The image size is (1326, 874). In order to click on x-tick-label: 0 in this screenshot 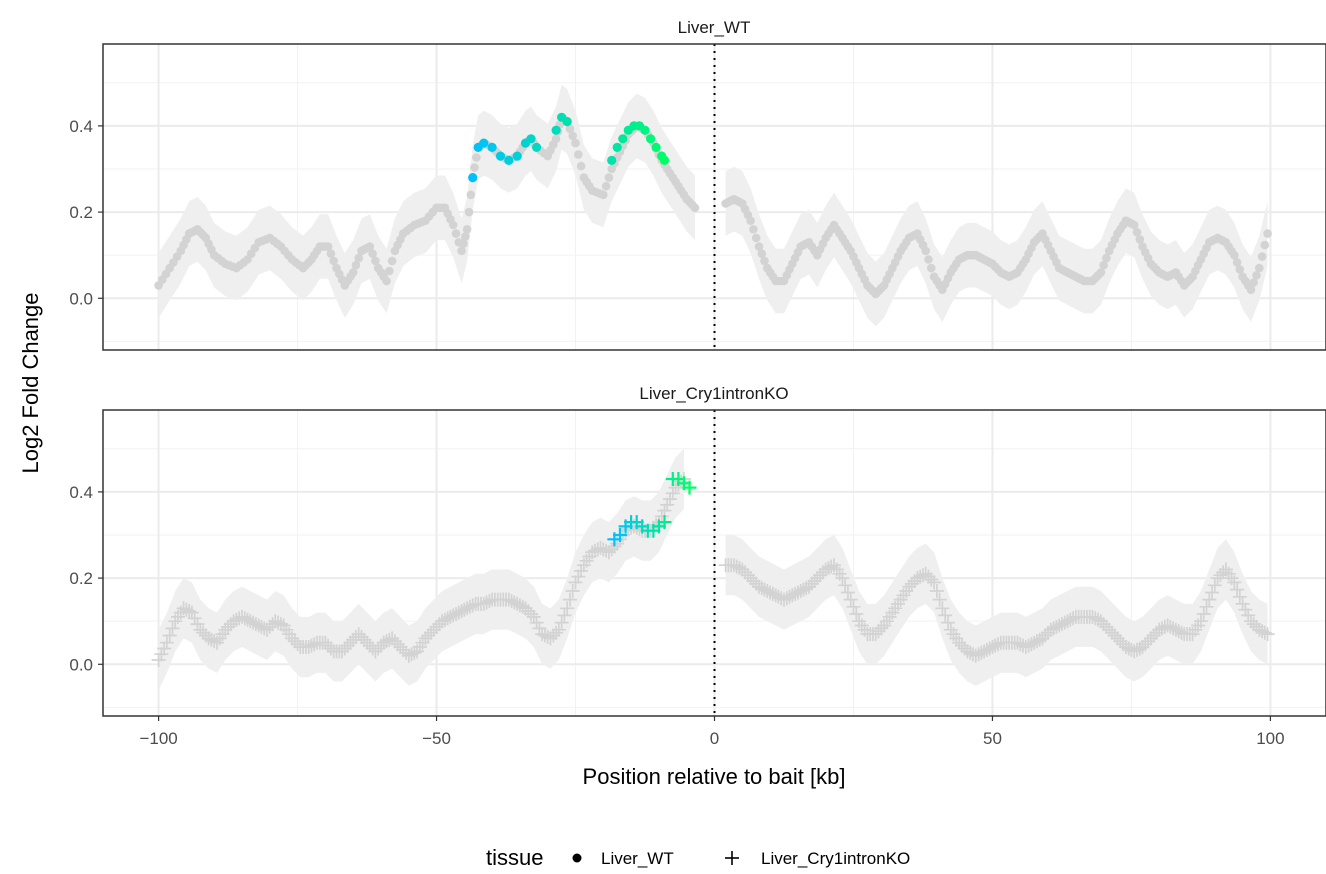, I will do `click(714, 738)`.